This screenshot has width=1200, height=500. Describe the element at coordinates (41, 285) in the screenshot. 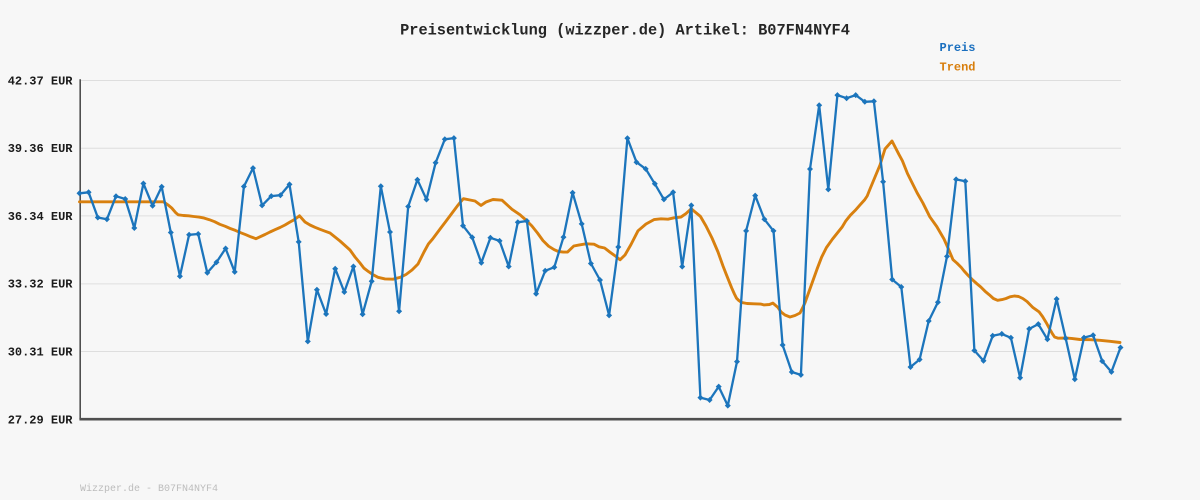

I see `svg-text: 33.32 EUR` at that location.